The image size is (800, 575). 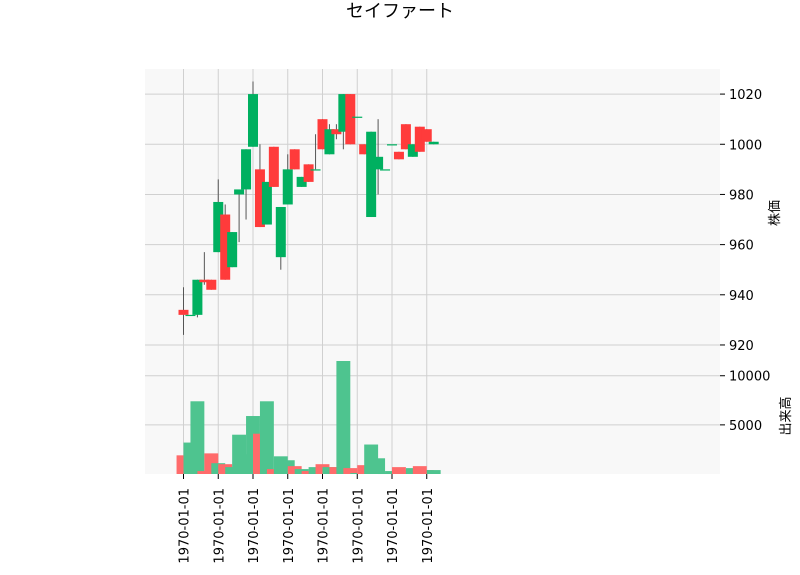 What do you see at coordinates (741, 246) in the screenshot?
I see `price-tick-label: 960` at bounding box center [741, 246].